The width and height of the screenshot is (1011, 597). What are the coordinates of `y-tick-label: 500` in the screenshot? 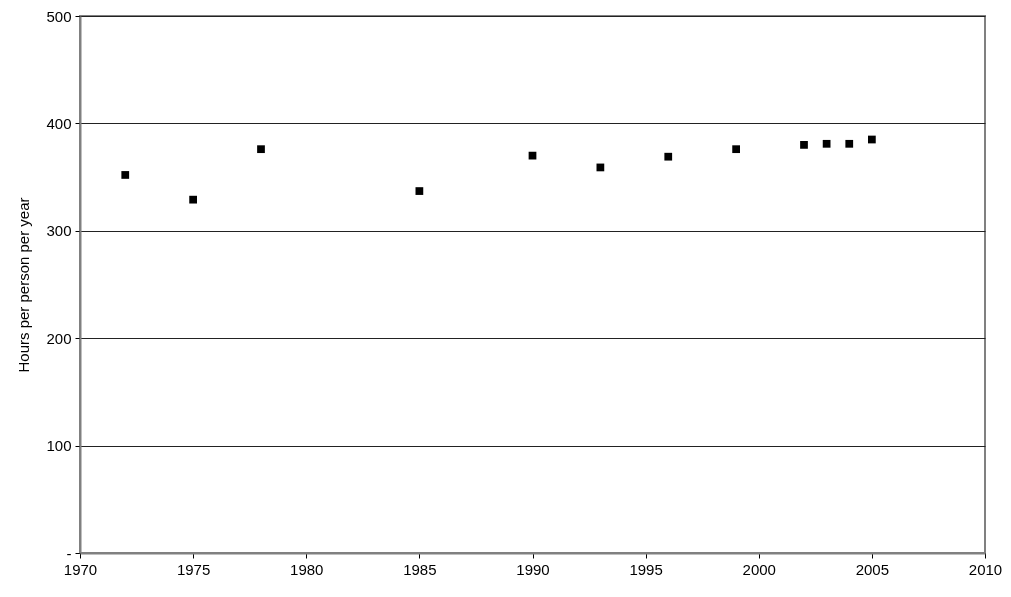 It's located at (59, 16).